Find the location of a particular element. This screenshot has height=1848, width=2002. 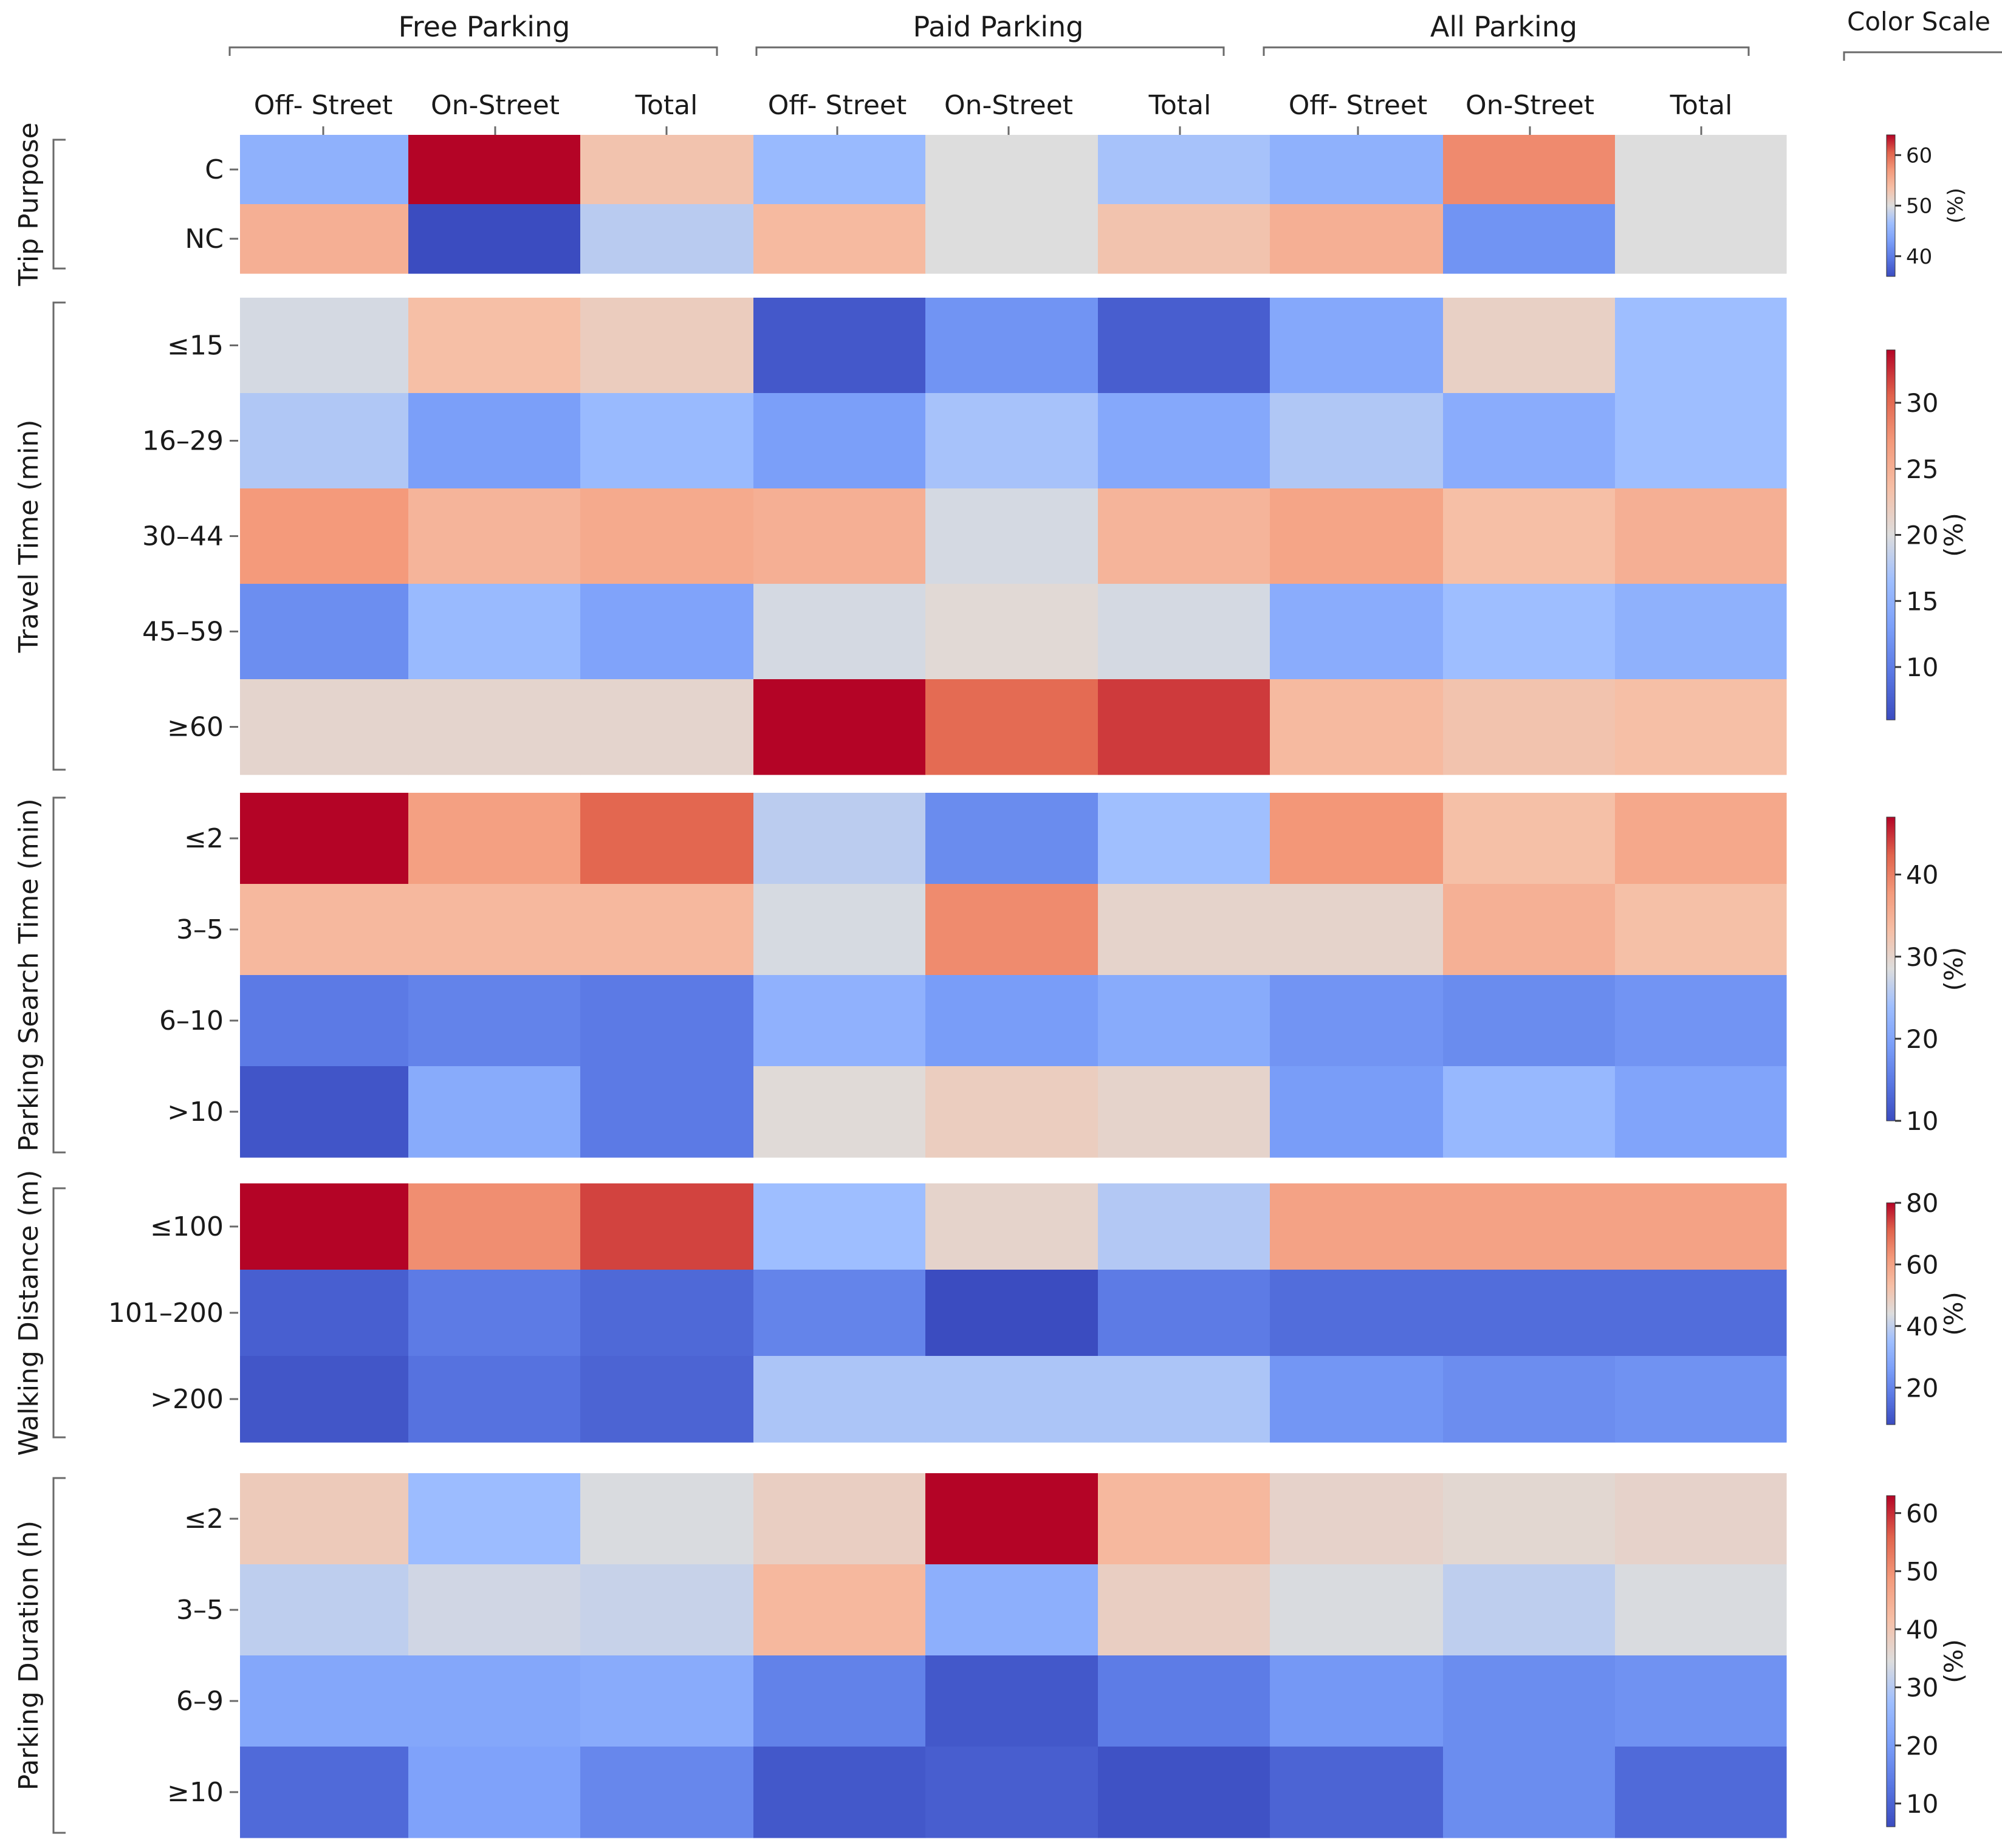

colorbar-tick-label: 60 is located at coordinates (1922, 1265).